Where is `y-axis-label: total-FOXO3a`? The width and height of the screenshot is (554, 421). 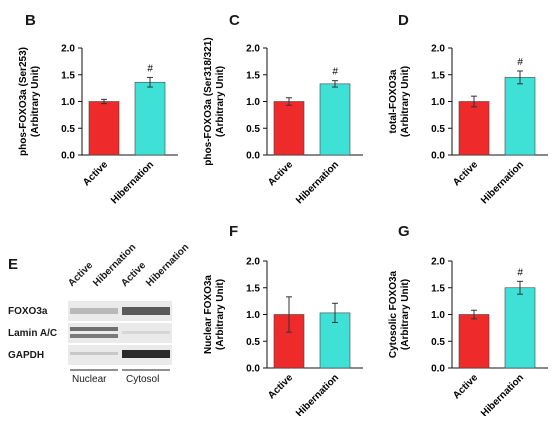
y-axis-label: total-FOXO3a is located at coordinates (393, 101).